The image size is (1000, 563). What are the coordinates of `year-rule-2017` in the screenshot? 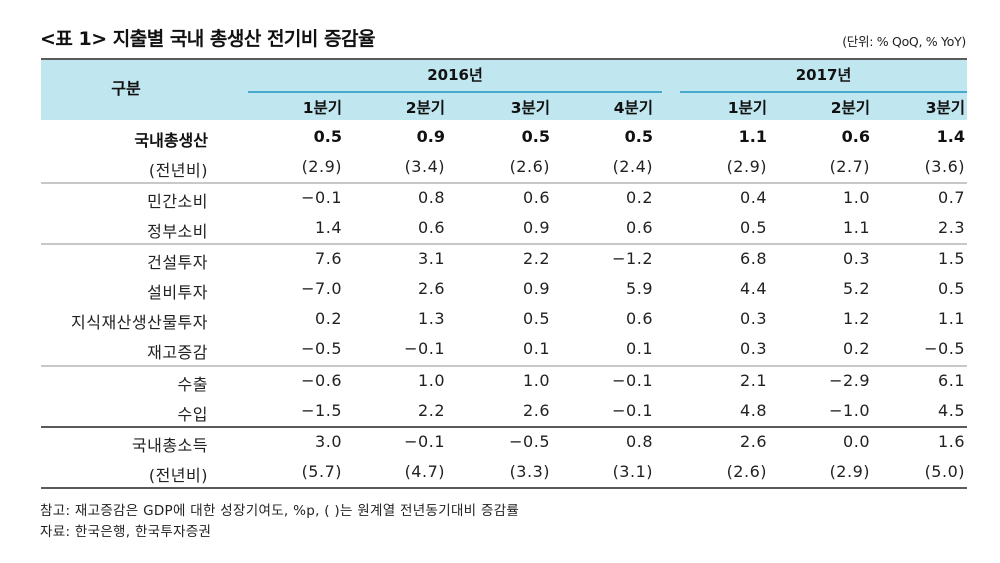 It's located at (823, 92).